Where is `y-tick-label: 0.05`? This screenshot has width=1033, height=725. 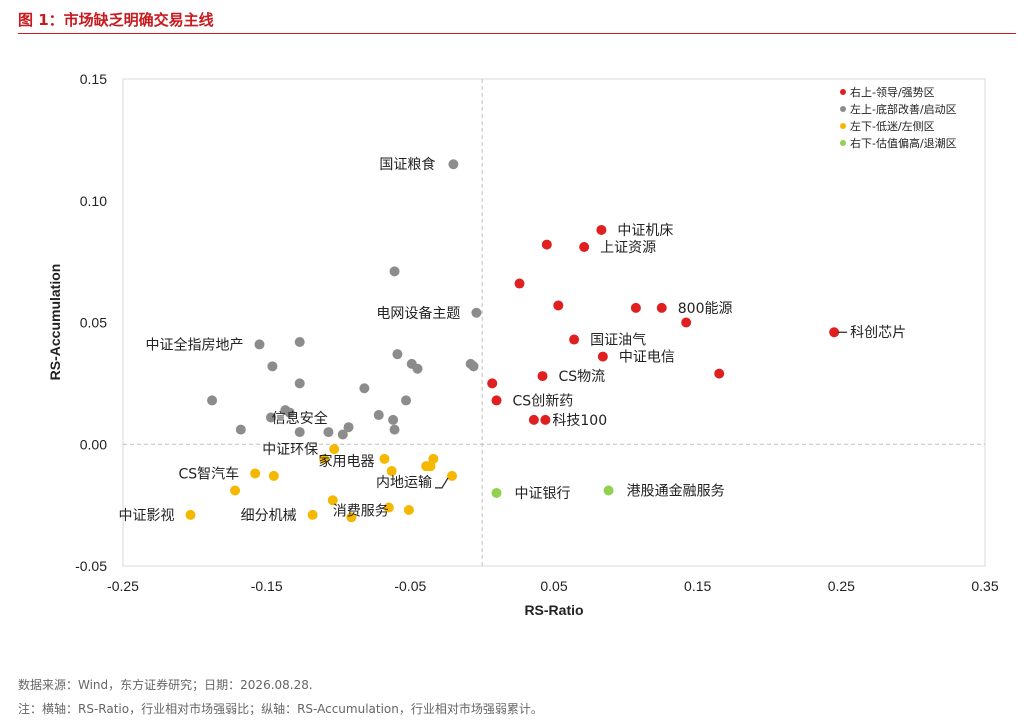
y-tick-label: 0.05 is located at coordinates (93, 323).